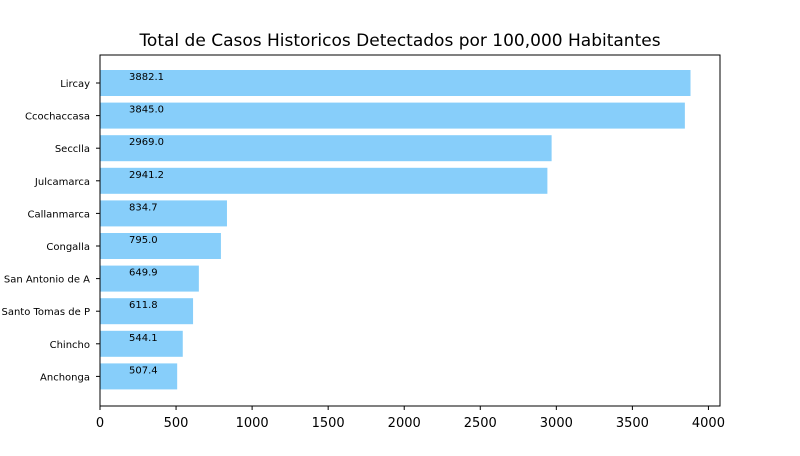 The width and height of the screenshot is (800, 456). I want to click on value-label-2: 2969.0, so click(146, 142).